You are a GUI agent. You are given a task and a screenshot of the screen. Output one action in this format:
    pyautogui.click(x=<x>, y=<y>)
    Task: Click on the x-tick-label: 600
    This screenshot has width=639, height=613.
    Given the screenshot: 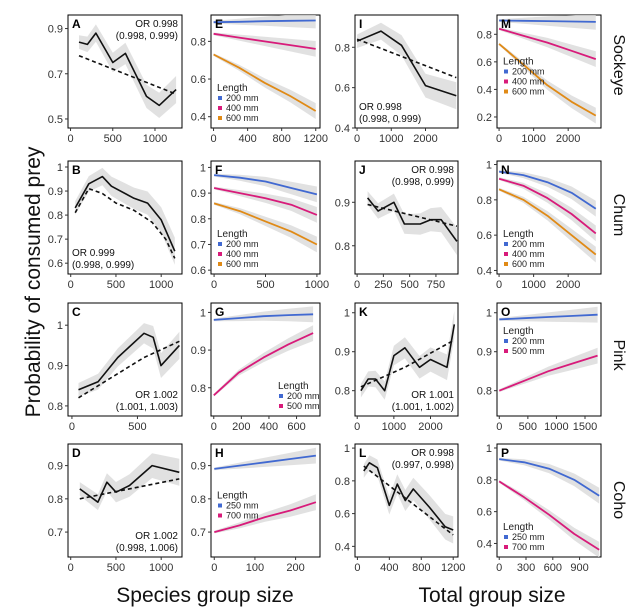 What is the action you would take?
    pyautogui.click(x=553, y=568)
    